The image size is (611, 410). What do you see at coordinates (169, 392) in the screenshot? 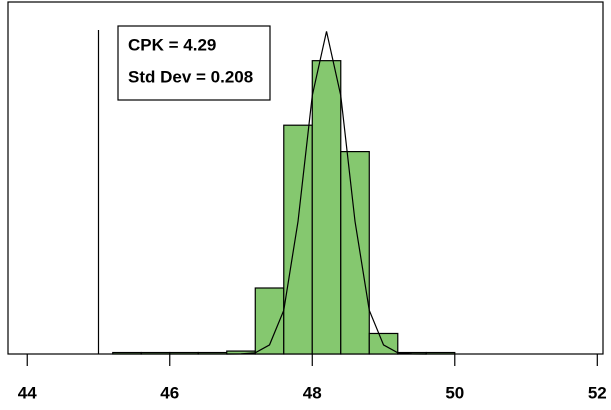
I see `x-tick-label: 46` at bounding box center [169, 392].